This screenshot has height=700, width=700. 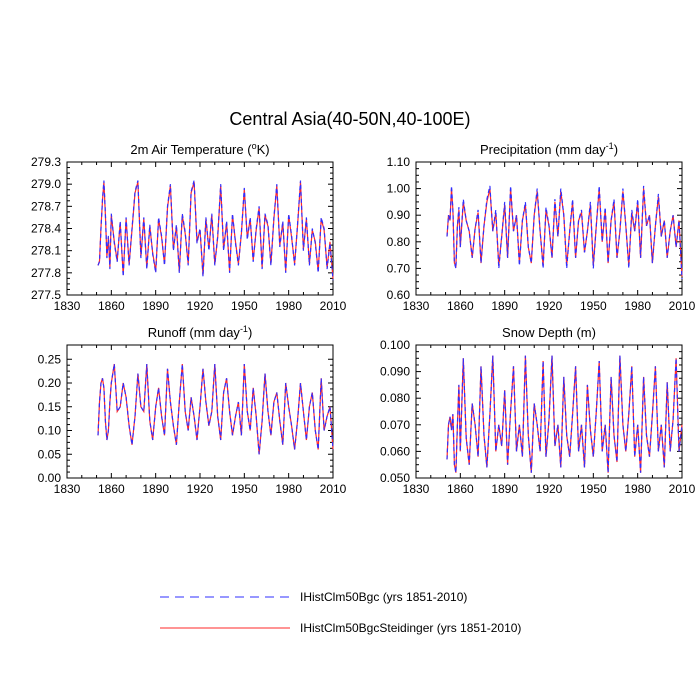 I want to click on y-tick-label: 0.080, so click(x=395, y=398).